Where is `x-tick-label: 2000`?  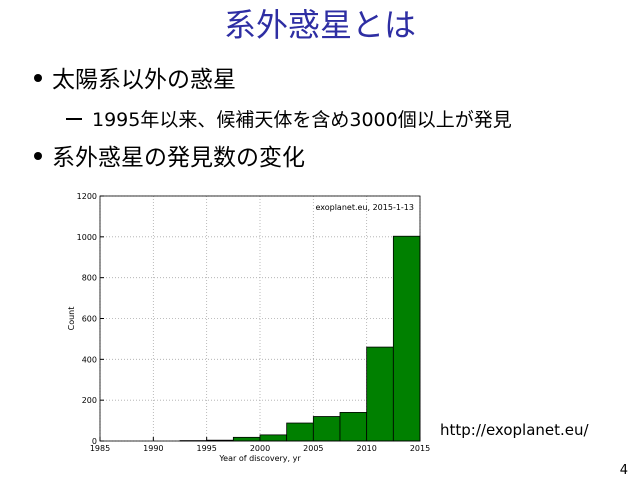
x-tick-label: 2000 is located at coordinates (260, 448).